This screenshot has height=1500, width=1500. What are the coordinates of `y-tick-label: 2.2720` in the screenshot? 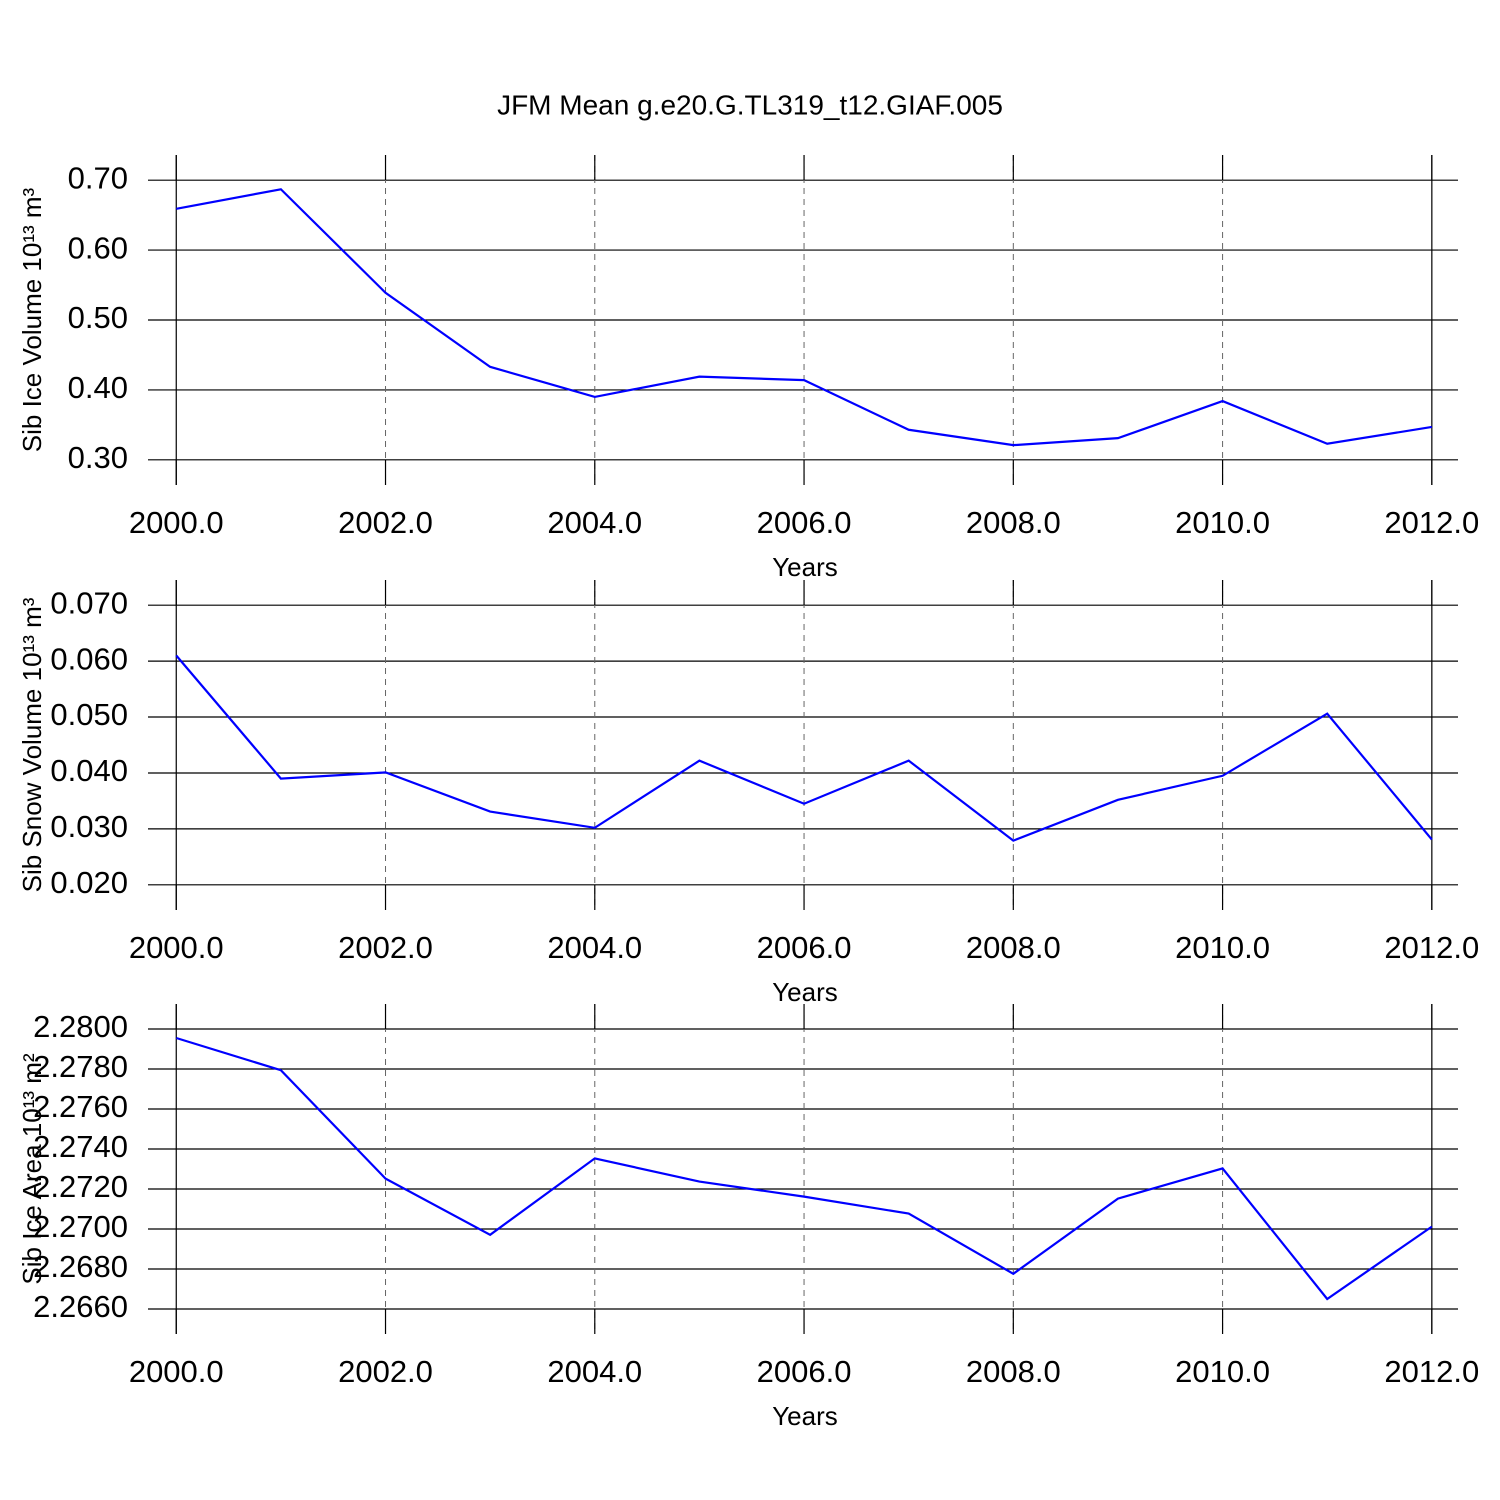 It's located at (80, 1186).